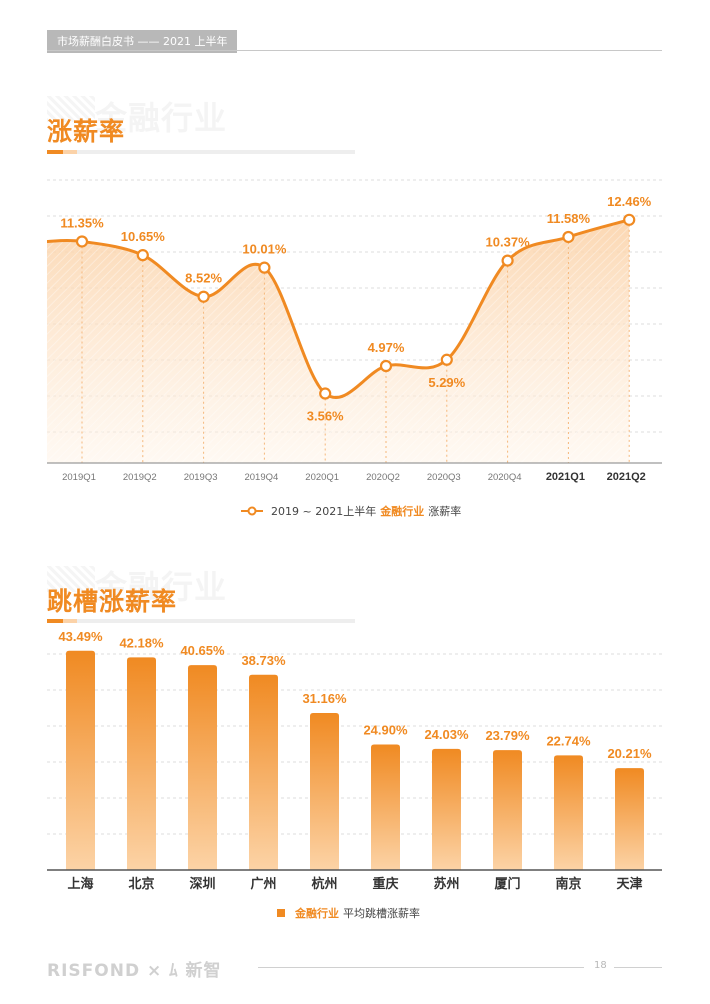 This screenshot has height=1004, width=710. Describe the element at coordinates (261, 477) in the screenshot. I see `x-tick-label: 2019Q4` at that location.